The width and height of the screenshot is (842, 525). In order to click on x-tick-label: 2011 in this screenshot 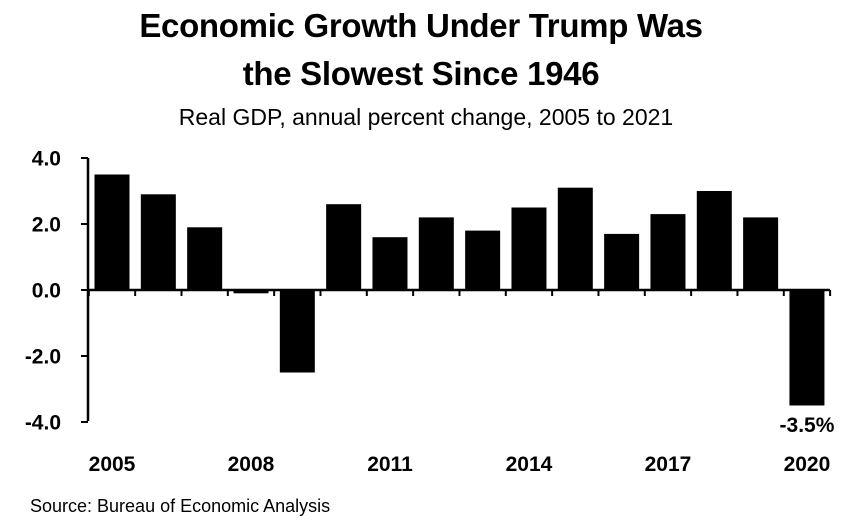, I will do `click(390, 464)`.